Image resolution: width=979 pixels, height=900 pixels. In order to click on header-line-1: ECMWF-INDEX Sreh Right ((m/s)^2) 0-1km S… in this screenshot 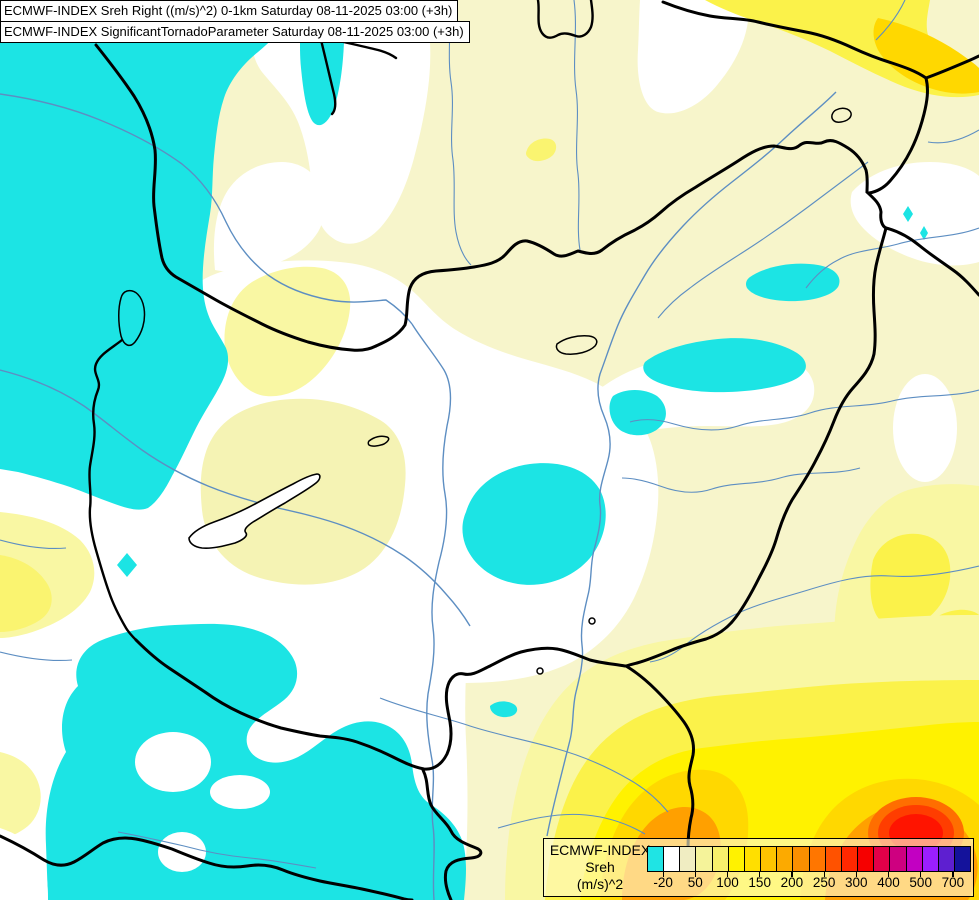, I will do `click(229, 11)`.